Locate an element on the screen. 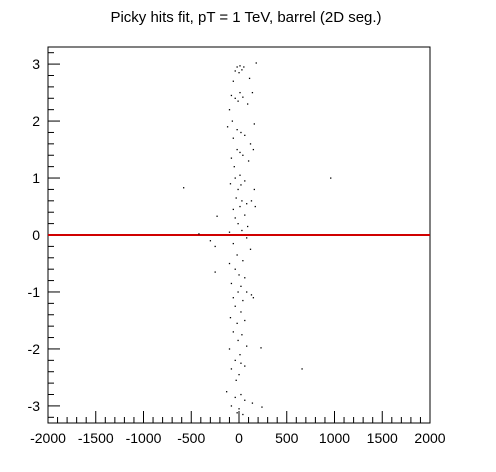 Image resolution: width=496 pixels, height=472 pixels. y-tick-label: 1 is located at coordinates (36, 178).